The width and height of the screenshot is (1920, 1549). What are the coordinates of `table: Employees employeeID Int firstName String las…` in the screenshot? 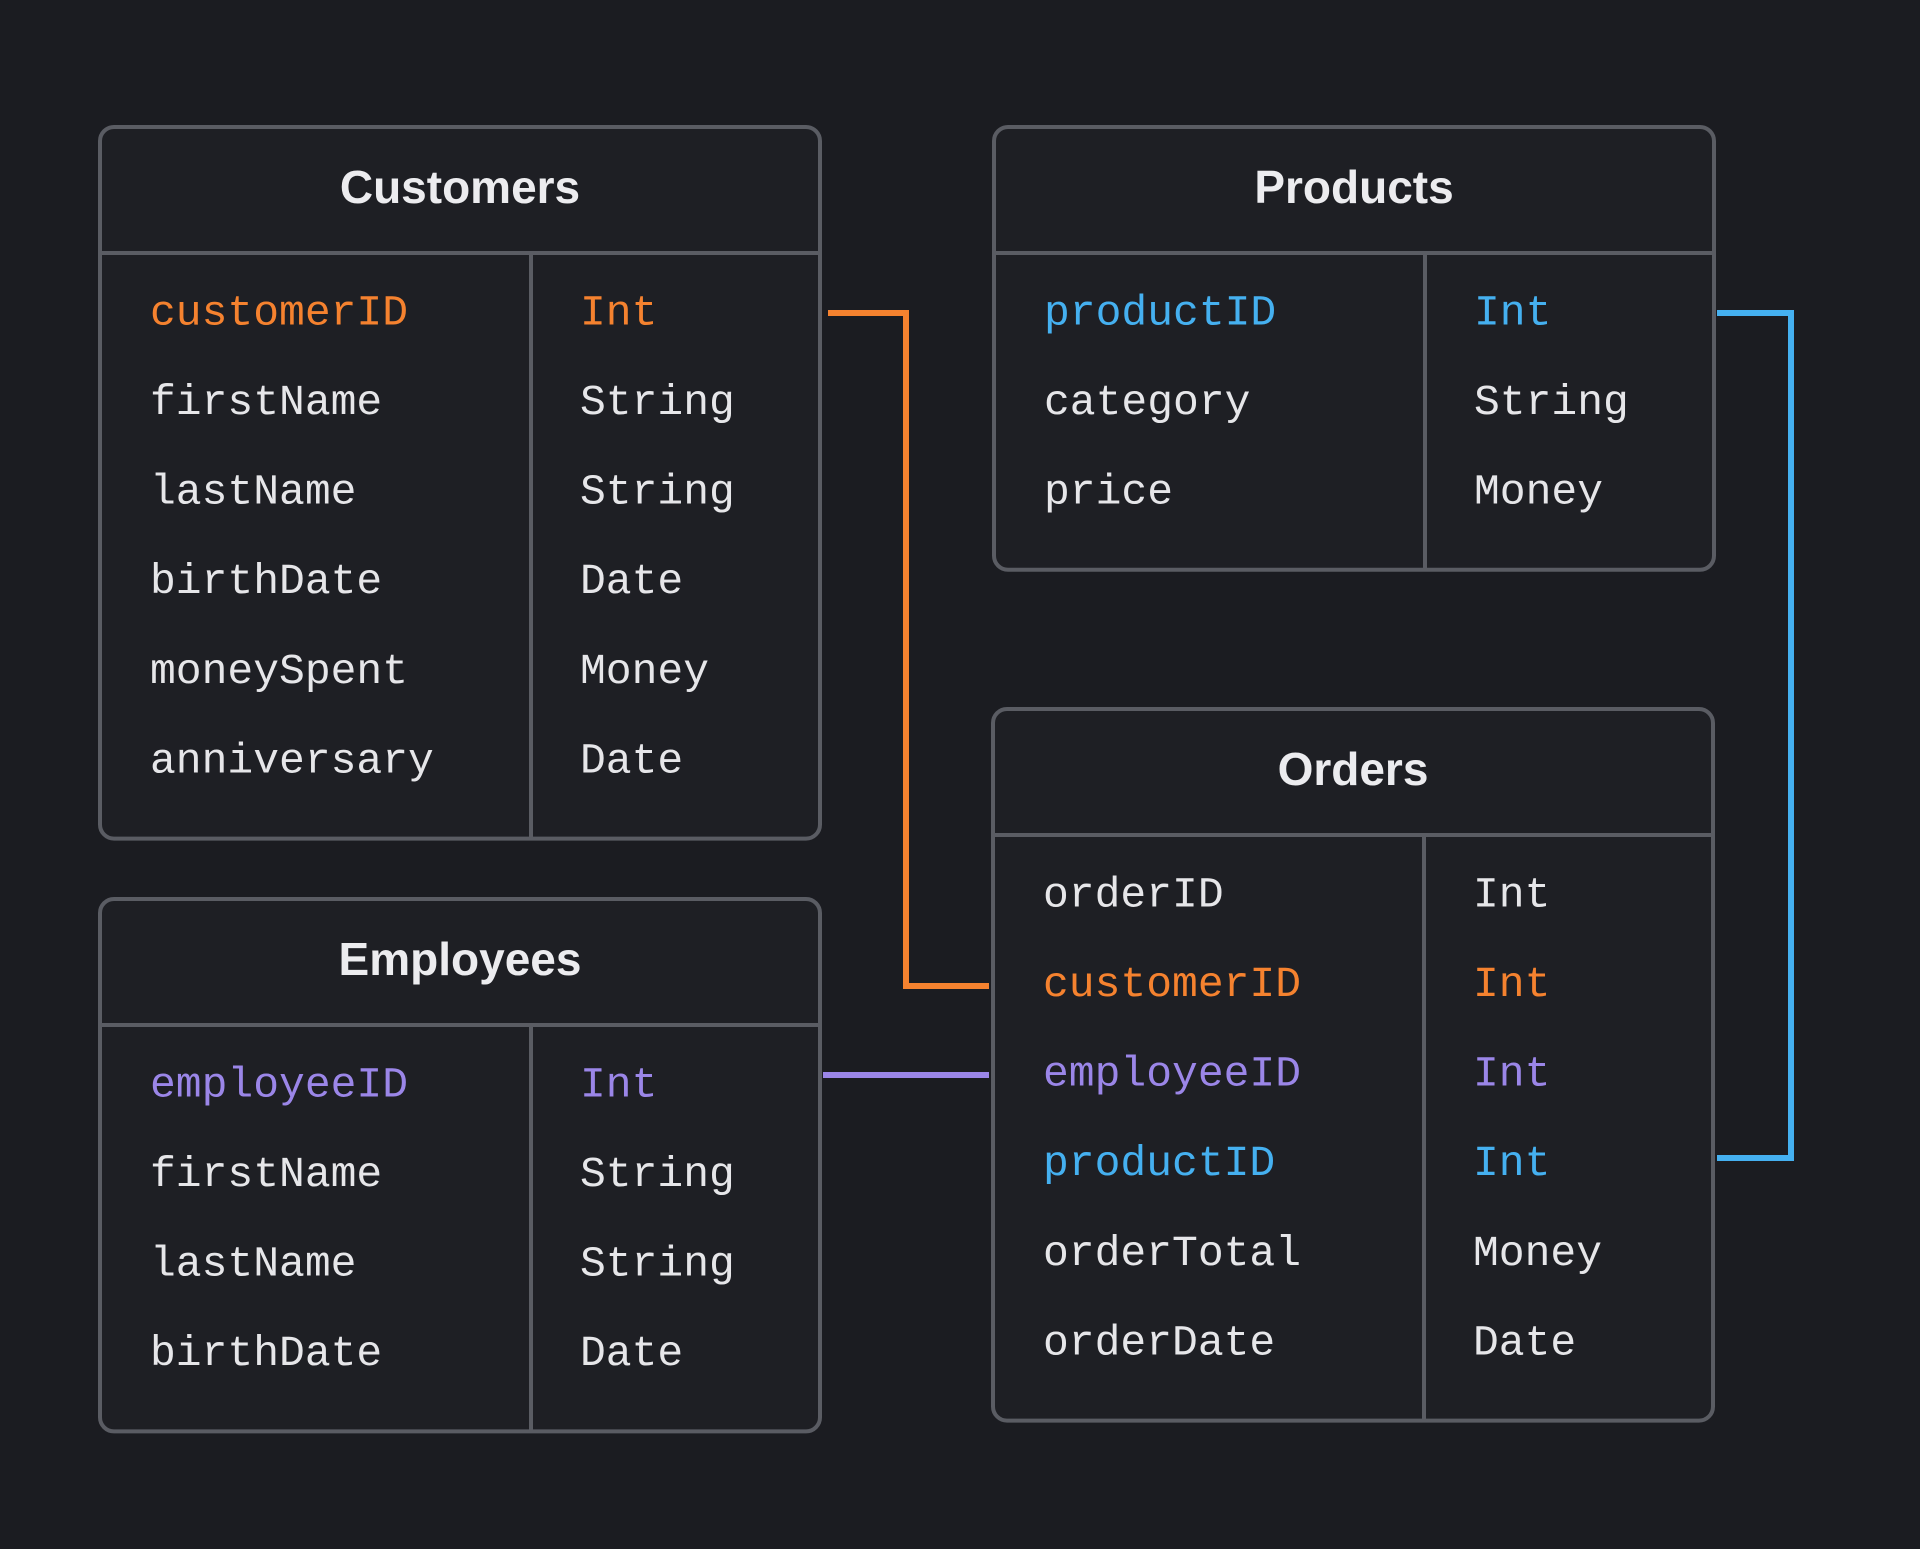 It's located at (460, 1165).